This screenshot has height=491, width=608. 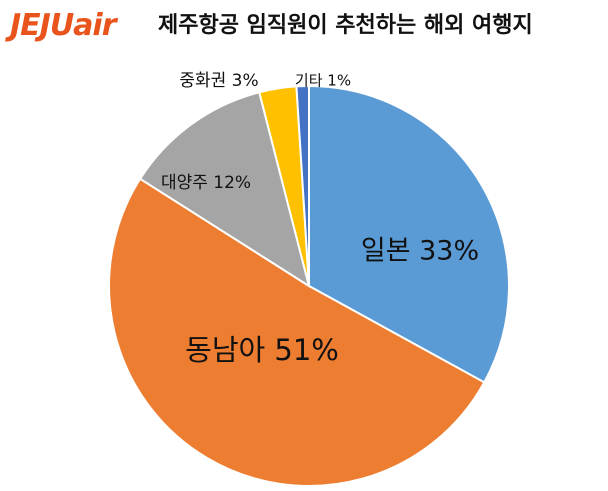 I want to click on jejuair-logo: JEJUair, so click(x=63, y=25).